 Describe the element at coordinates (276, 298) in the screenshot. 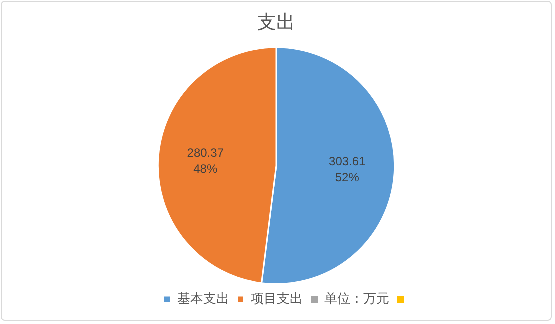

I see `legend-label: 项目支出` at that location.